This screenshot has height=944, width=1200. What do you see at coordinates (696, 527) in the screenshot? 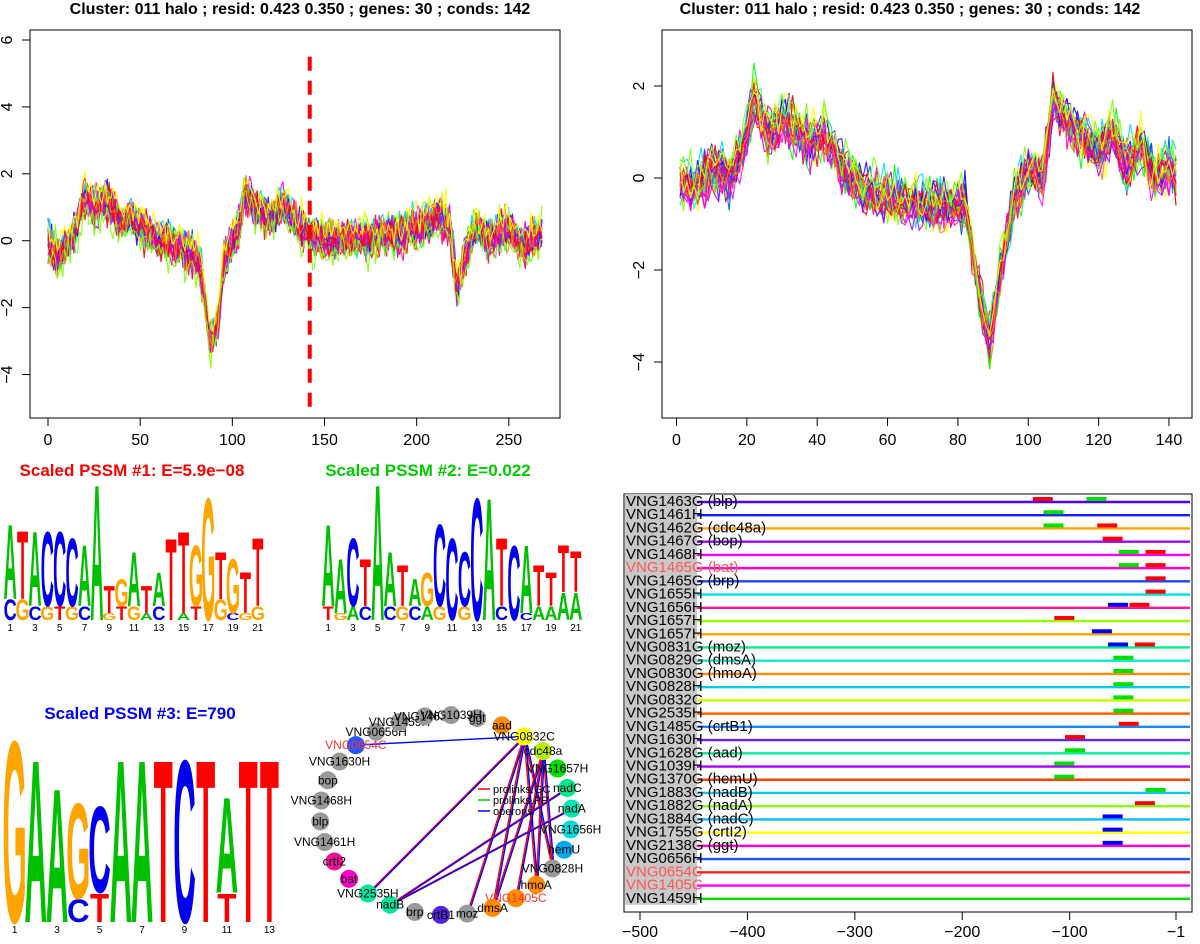
I see `positions-gene-label: VNG1462G (cdc48a)` at bounding box center [696, 527].